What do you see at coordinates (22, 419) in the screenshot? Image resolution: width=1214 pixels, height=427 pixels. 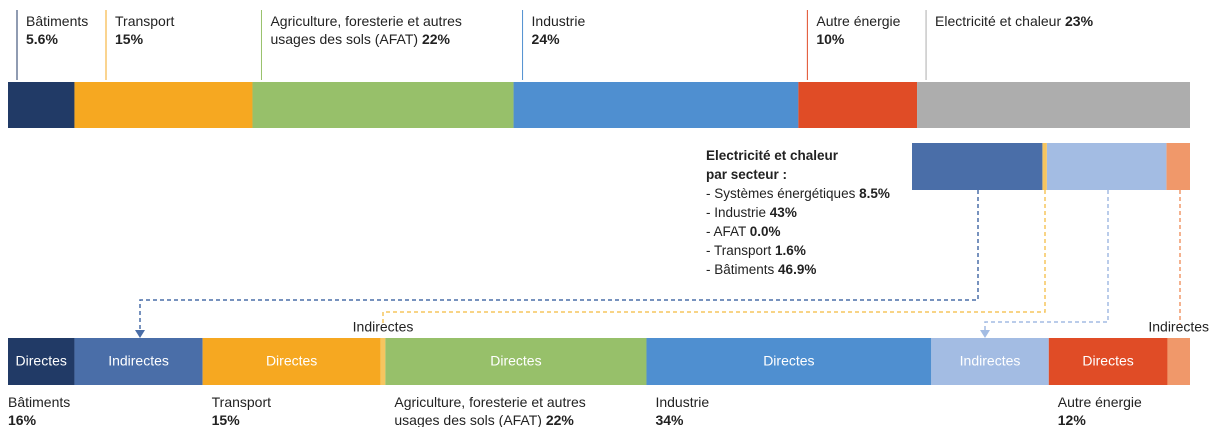 I see `bottom-label-value: 16%` at bounding box center [22, 419].